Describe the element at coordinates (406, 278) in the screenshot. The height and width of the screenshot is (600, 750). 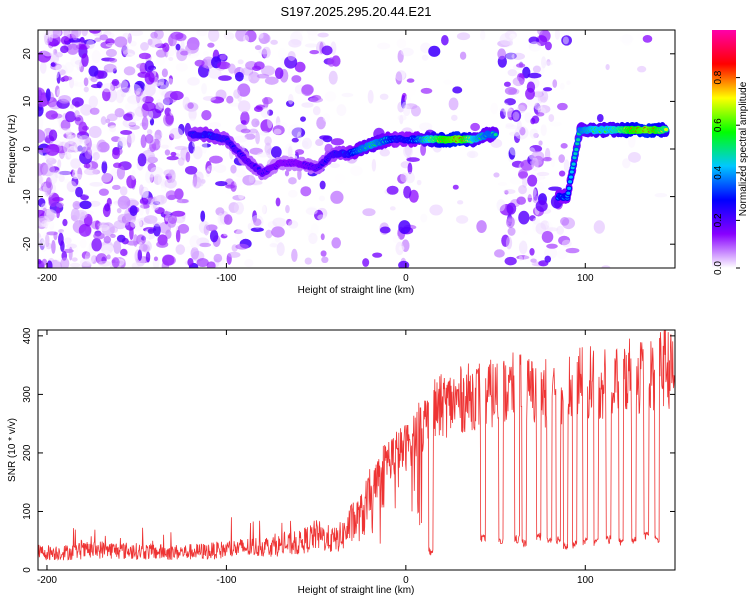
I see `spectrogram-x-tick-label: 0` at that location.